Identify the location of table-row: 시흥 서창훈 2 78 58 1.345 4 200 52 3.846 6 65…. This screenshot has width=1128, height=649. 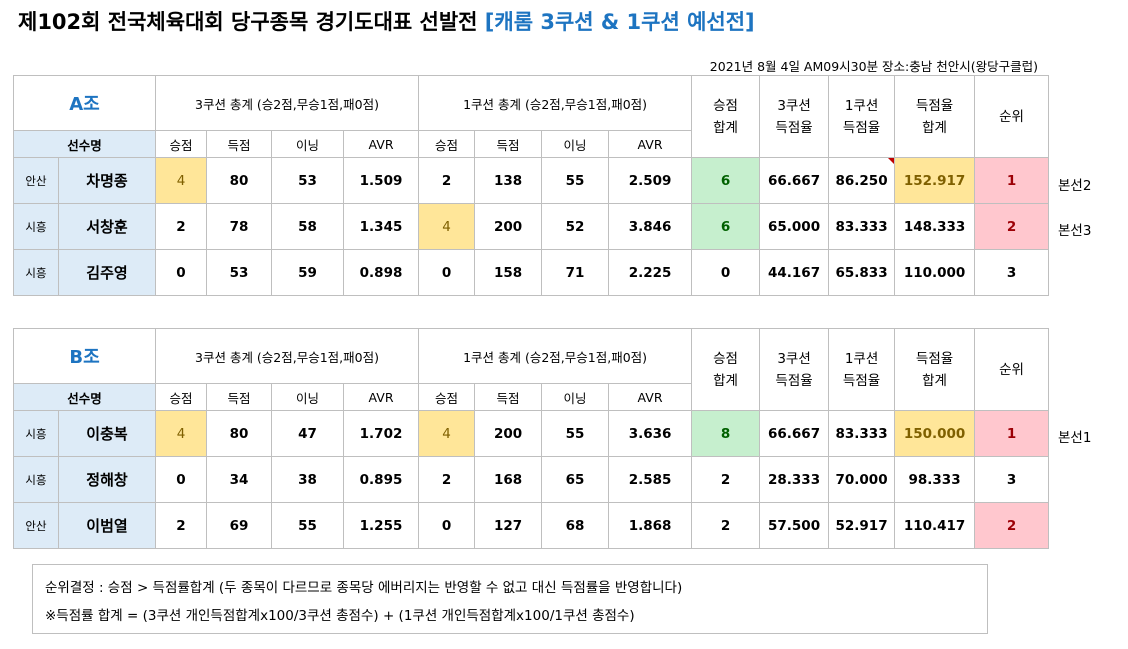
(531, 226).